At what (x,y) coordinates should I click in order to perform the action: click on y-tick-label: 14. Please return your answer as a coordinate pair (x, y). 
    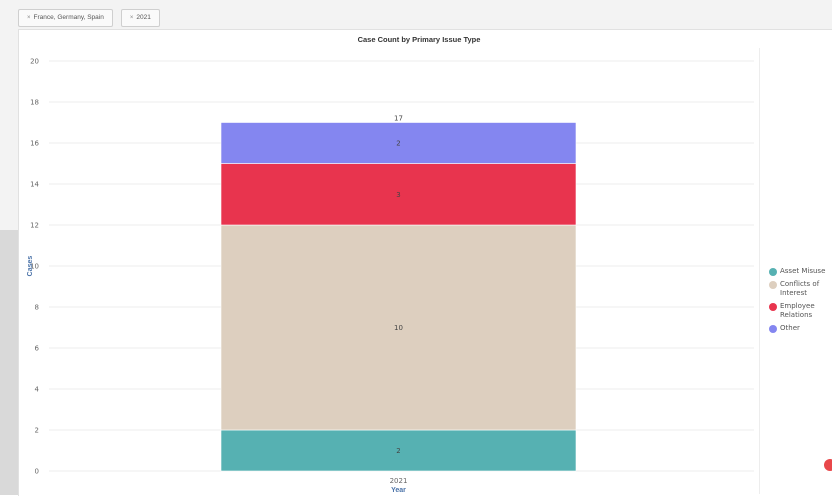
    Looking at the image, I should click on (34, 185).